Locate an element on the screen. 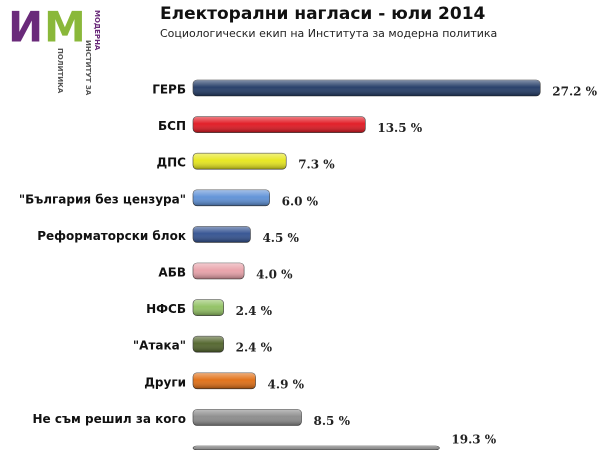 Image resolution: width=600 pixels, height=450 pixels. chart-title: Електорални нагласи - юли 2014 is located at coordinates (323, 14).